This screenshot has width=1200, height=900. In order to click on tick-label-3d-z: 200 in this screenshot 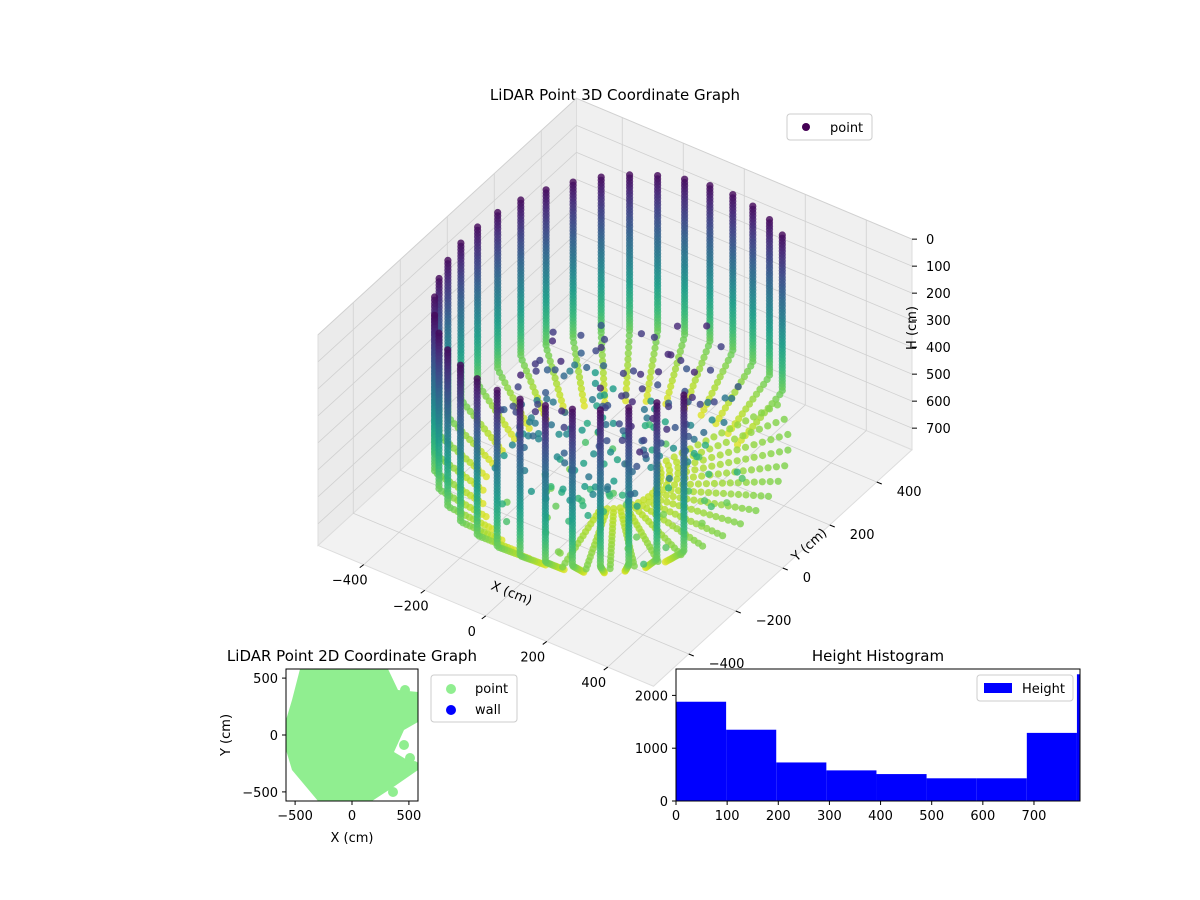, I will do `click(938, 294)`.